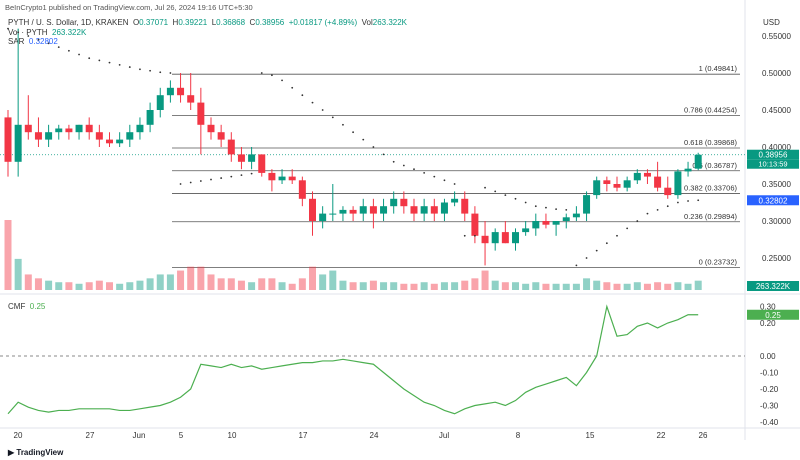 The image size is (800, 460). I want to click on date-tick-label: 8, so click(518, 435).